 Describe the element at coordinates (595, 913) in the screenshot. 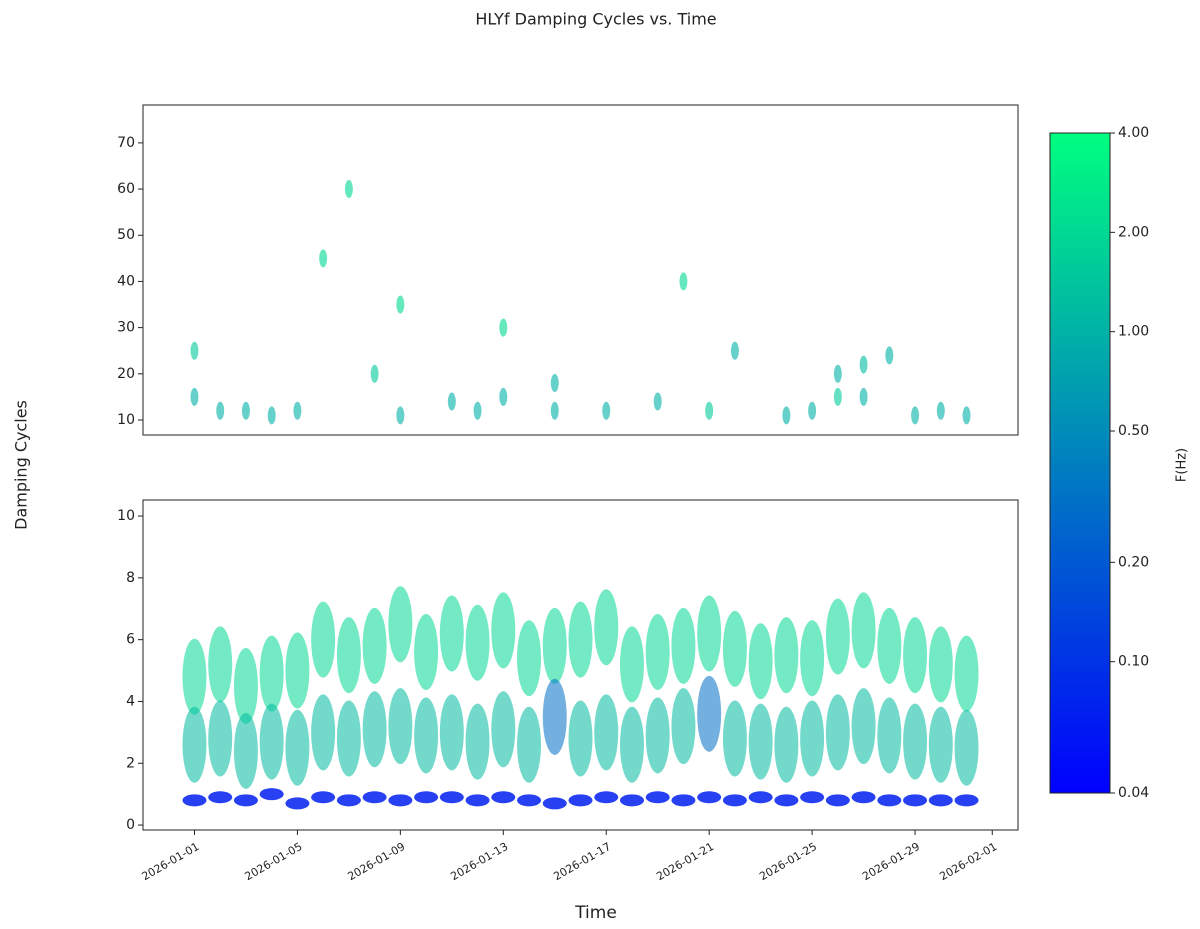

I see `x-axis-label: Time` at that location.